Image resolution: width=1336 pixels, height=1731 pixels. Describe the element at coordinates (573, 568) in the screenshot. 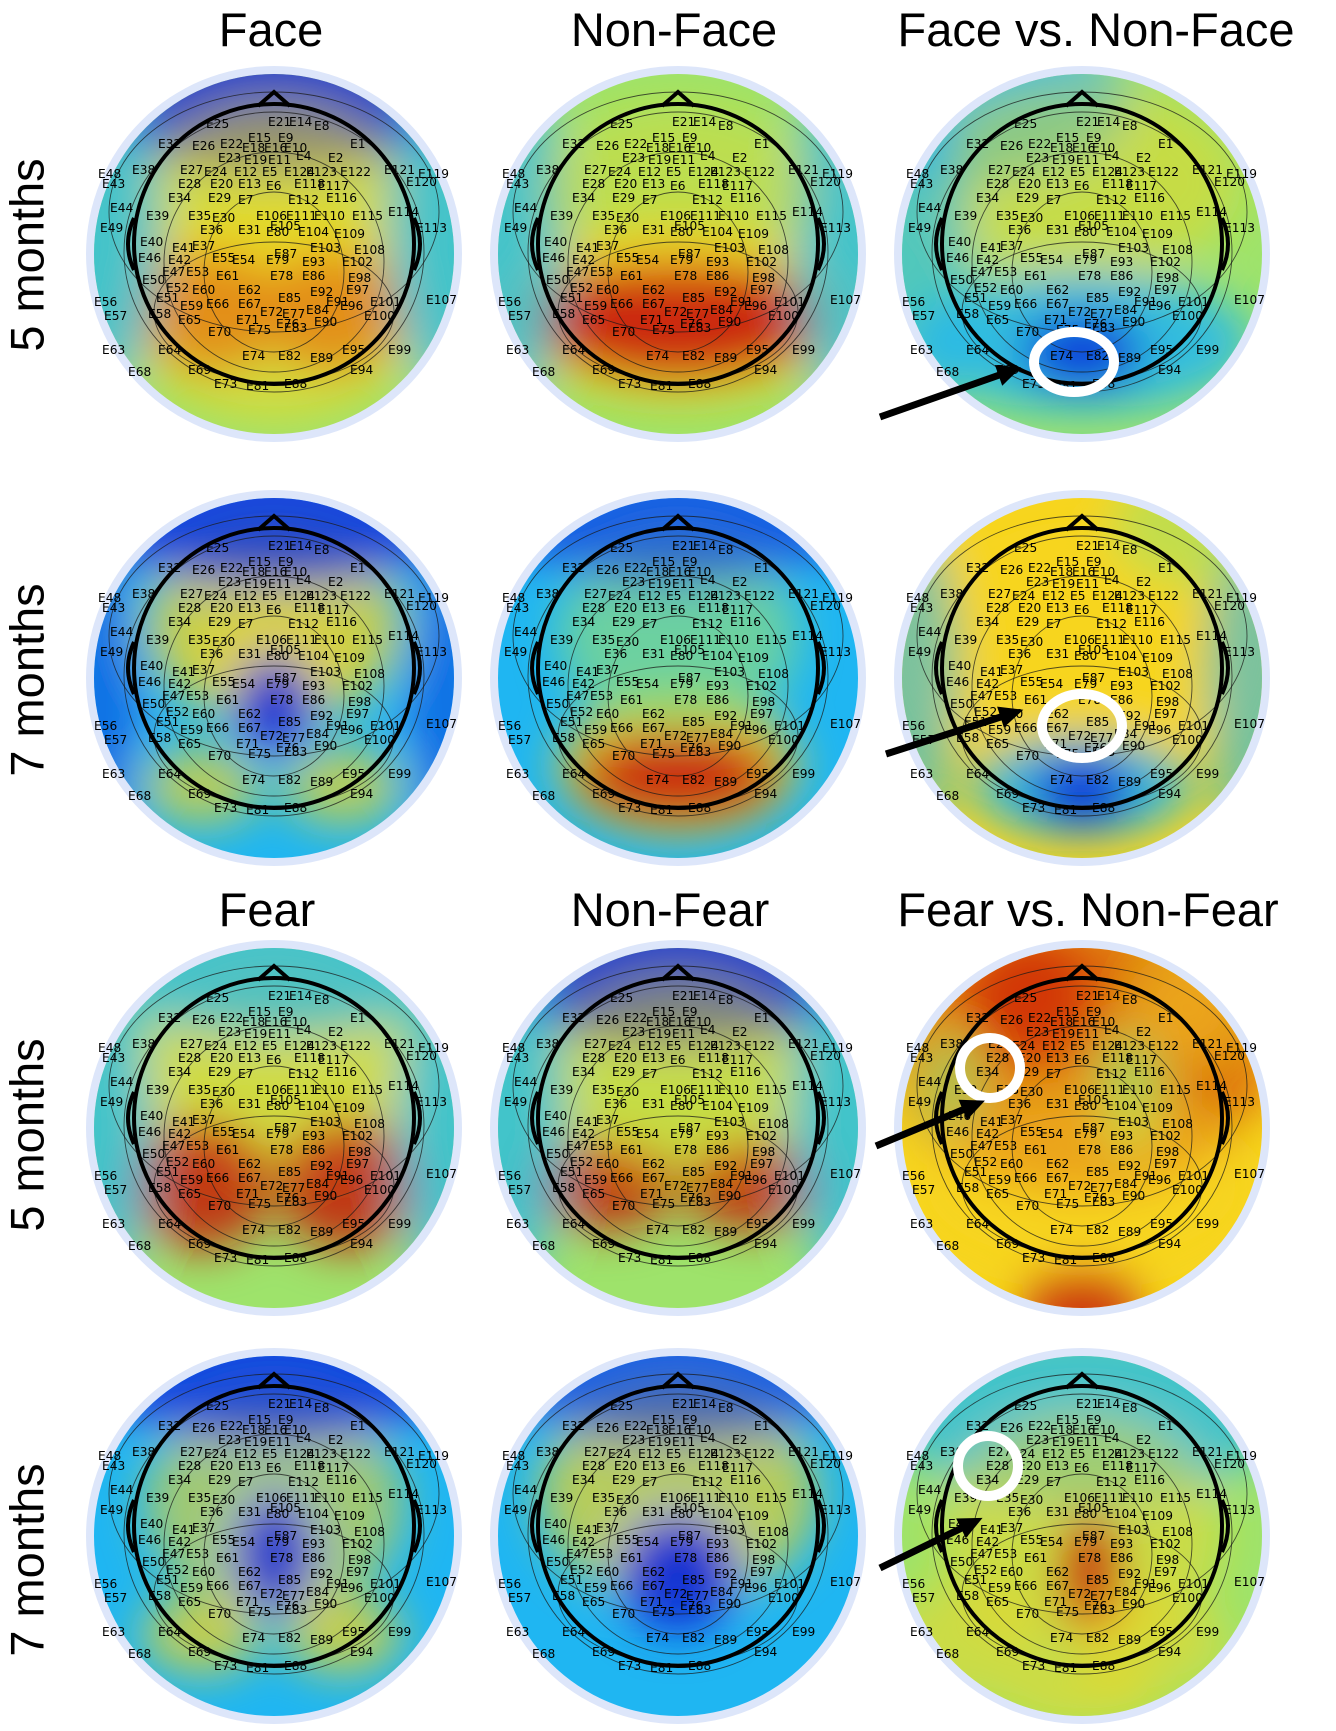

I see `electrode-label: E32` at that location.